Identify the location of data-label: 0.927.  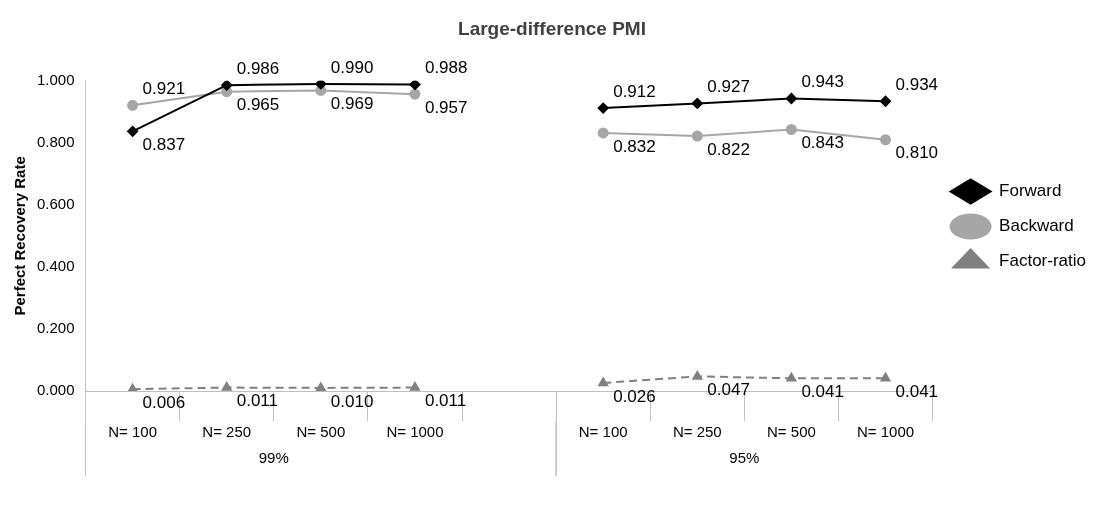
(728, 87).